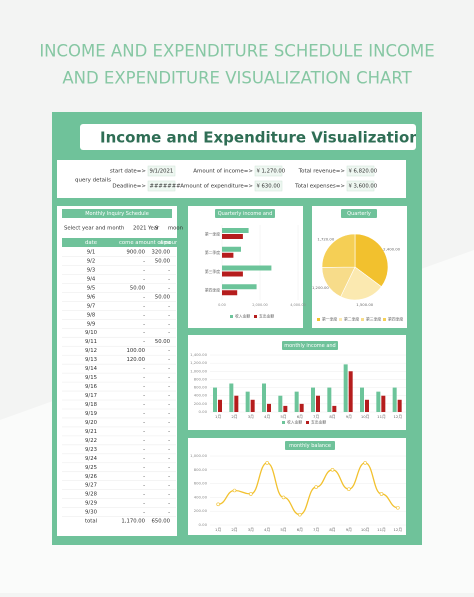 The height and width of the screenshot is (597, 474). Describe the element at coordinates (160, 253) in the screenshot. I see `table-cell: 320.00` at that location.